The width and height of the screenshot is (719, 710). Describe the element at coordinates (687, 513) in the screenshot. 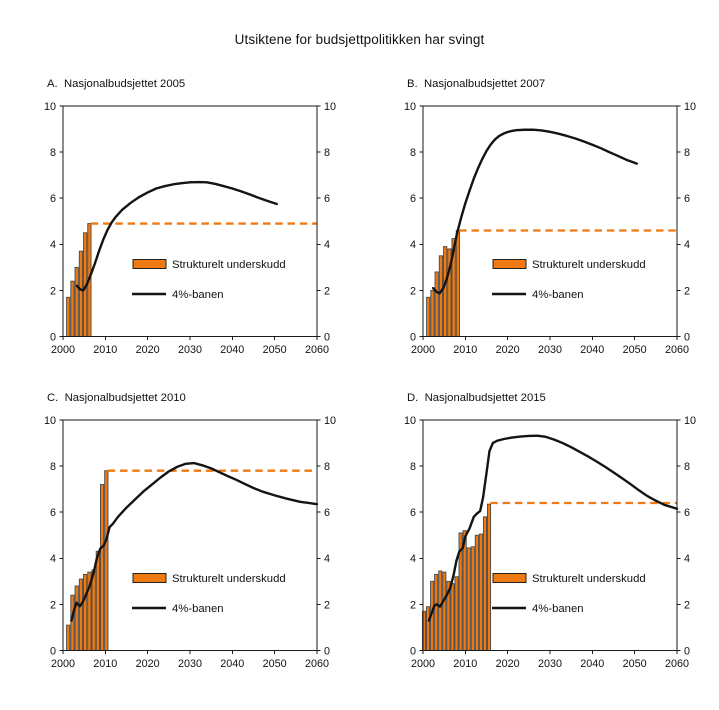

I see `y-tick-label-right: 6` at that location.